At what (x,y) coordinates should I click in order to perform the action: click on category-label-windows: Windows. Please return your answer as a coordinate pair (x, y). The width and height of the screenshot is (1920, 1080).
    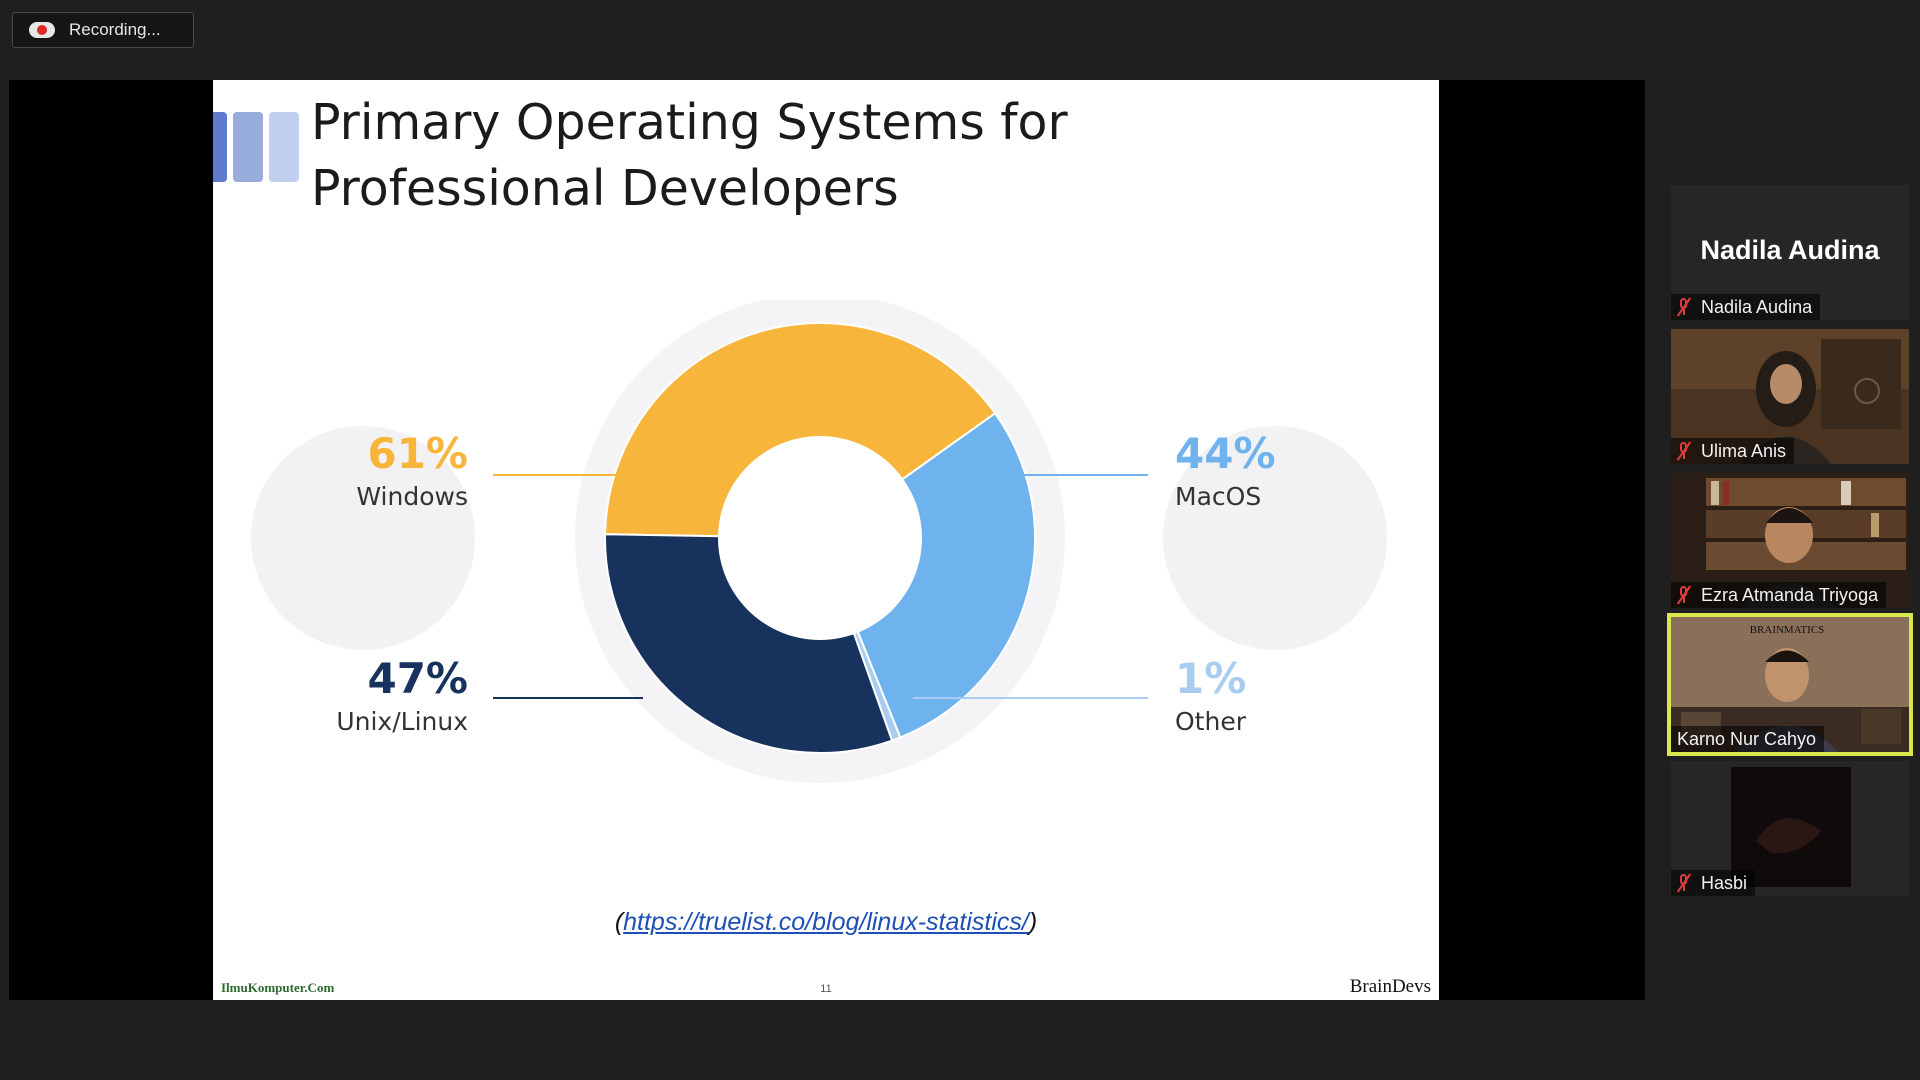
    Looking at the image, I should click on (412, 496).